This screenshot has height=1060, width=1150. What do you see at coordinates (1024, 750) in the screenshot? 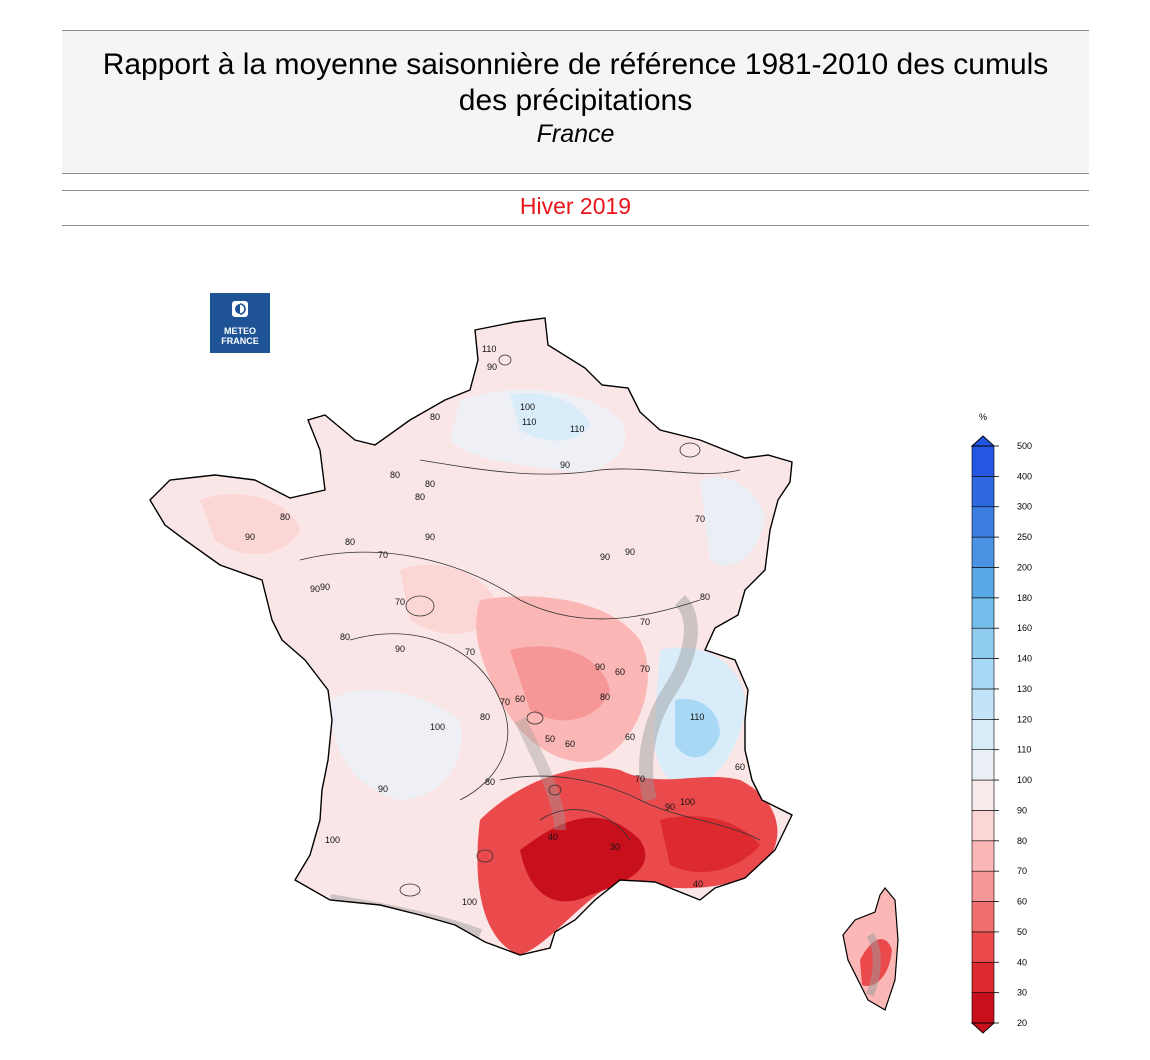
I see `legend-label: 110` at bounding box center [1024, 750].